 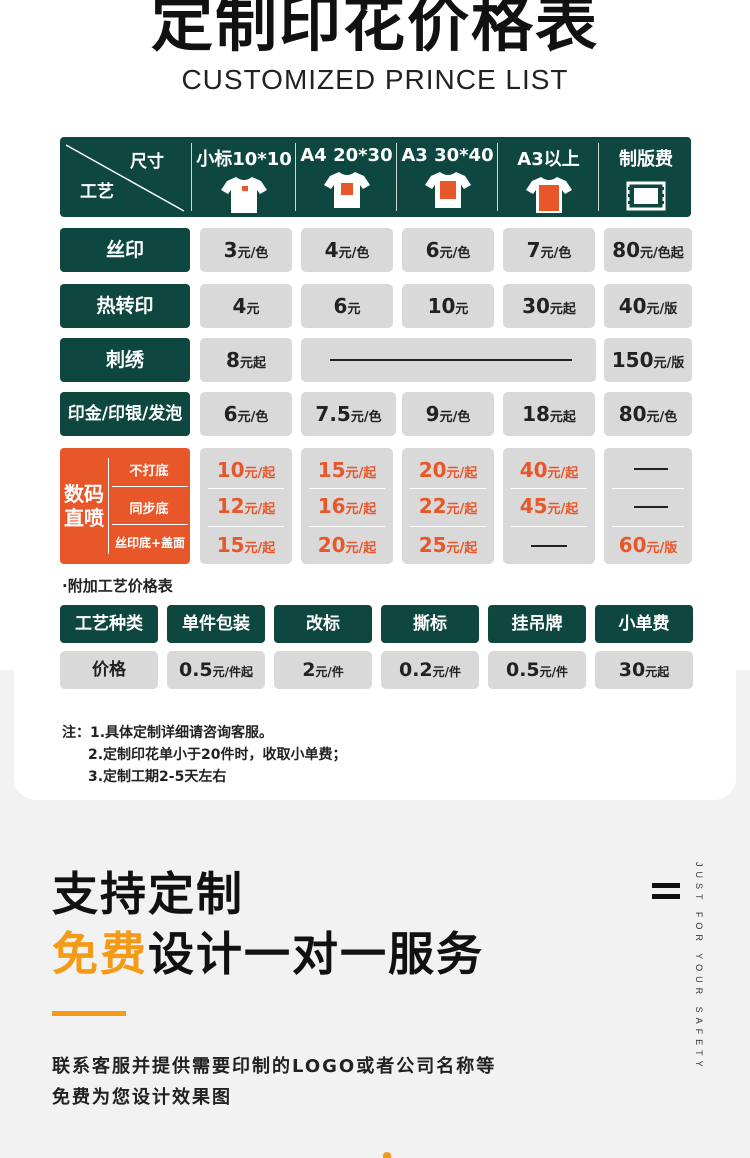 I want to click on note-line: 3.定制工期2-5天左右, so click(x=157, y=777).